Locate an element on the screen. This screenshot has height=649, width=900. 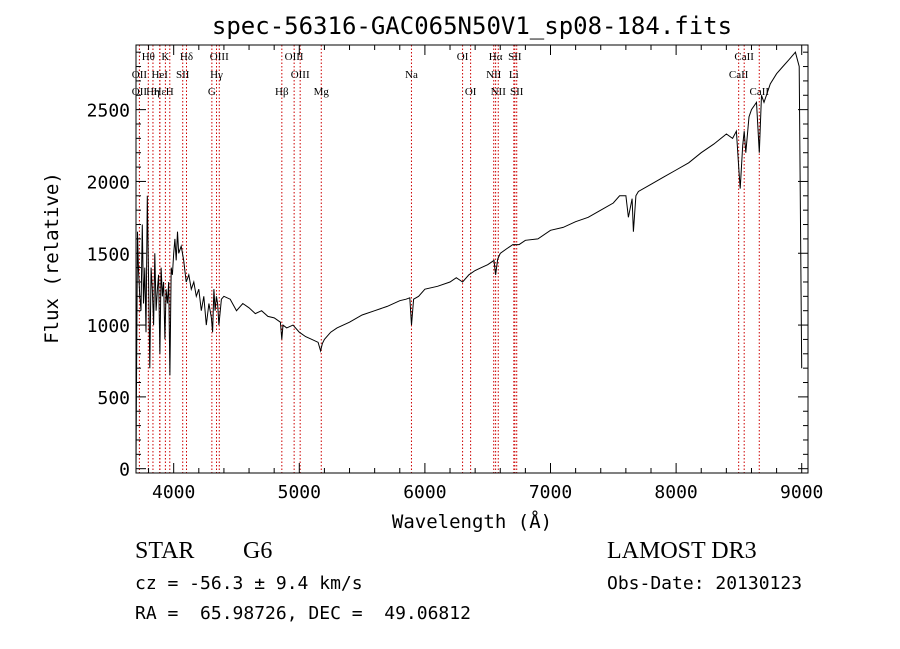
marker-label-6: K is located at coordinates (165, 57).